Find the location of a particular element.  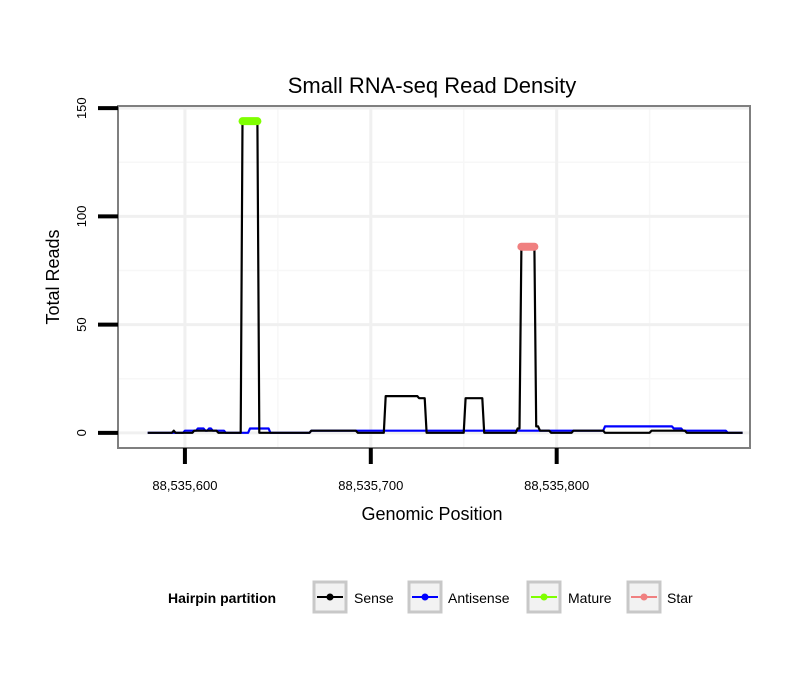

x-tick-label: 88,535,700 is located at coordinates (370, 485).